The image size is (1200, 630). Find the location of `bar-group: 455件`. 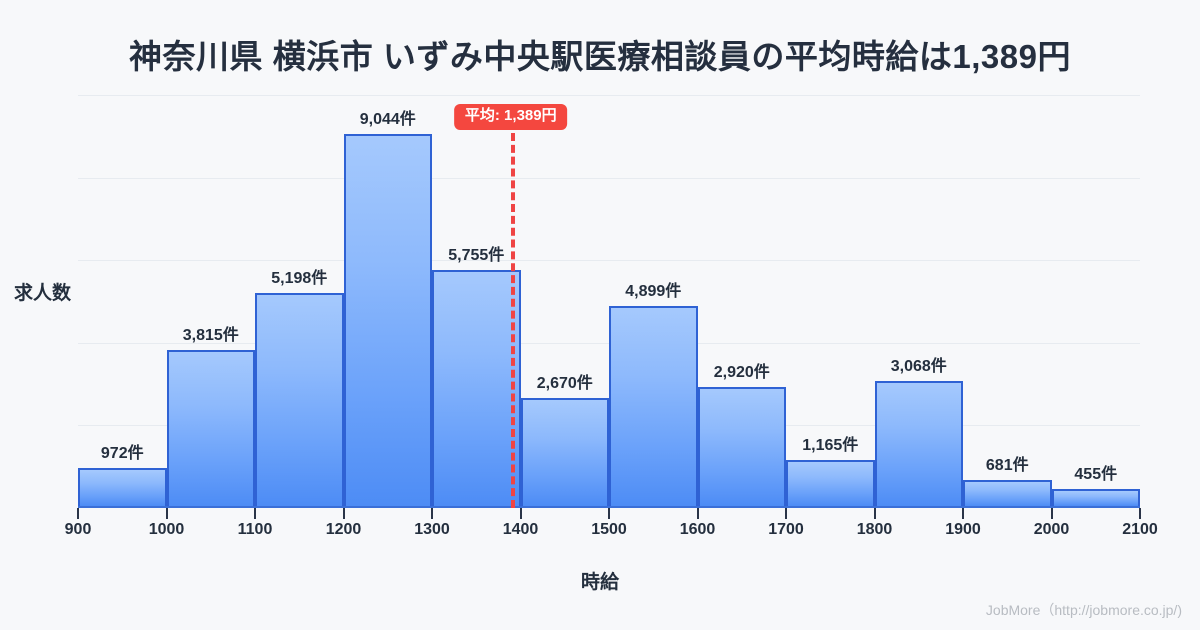

bar-group: 455件 is located at coordinates (1095, 301).